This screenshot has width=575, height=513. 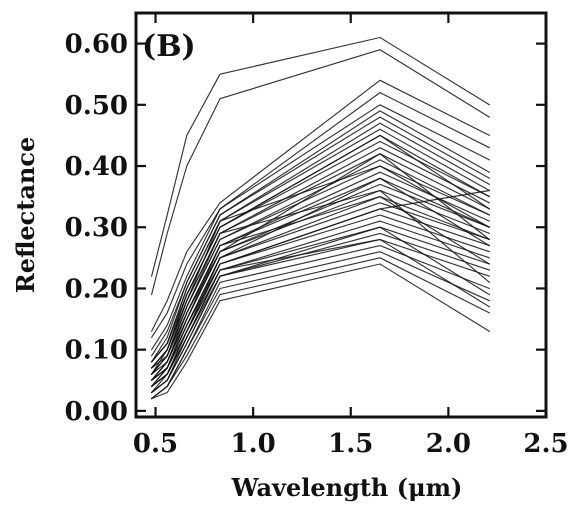 I want to click on y-tick-label: 0.50, so click(x=96, y=106).